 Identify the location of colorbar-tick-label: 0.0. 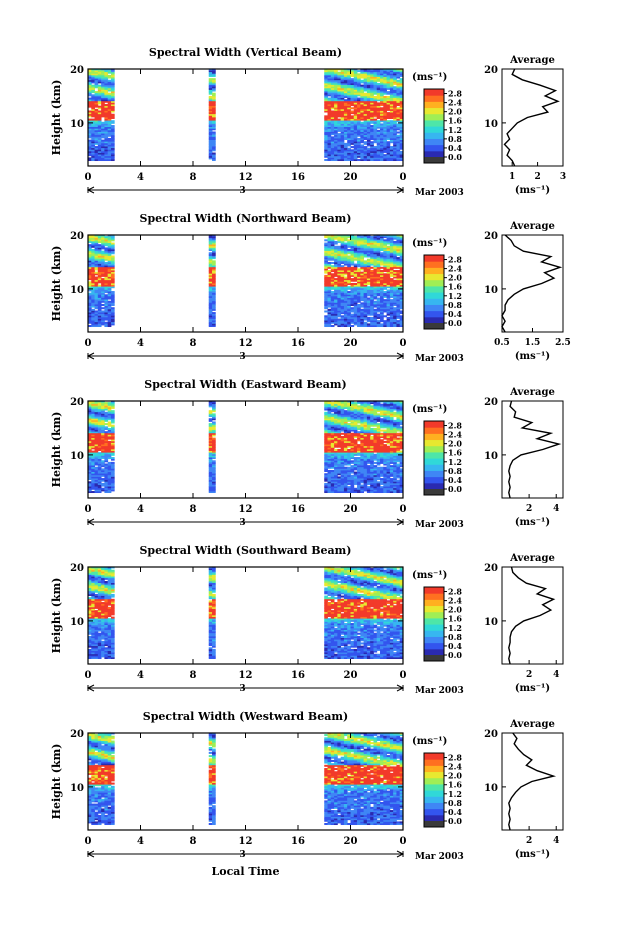
(455, 323).